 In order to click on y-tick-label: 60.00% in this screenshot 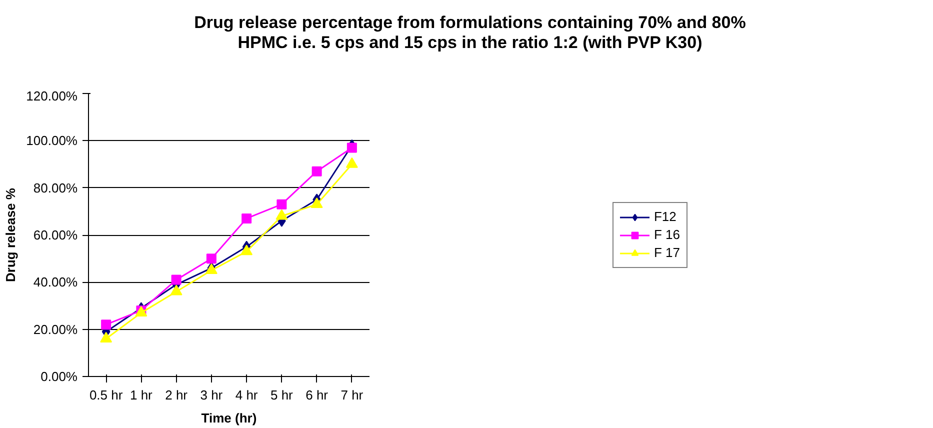, I will do `click(55, 235)`.